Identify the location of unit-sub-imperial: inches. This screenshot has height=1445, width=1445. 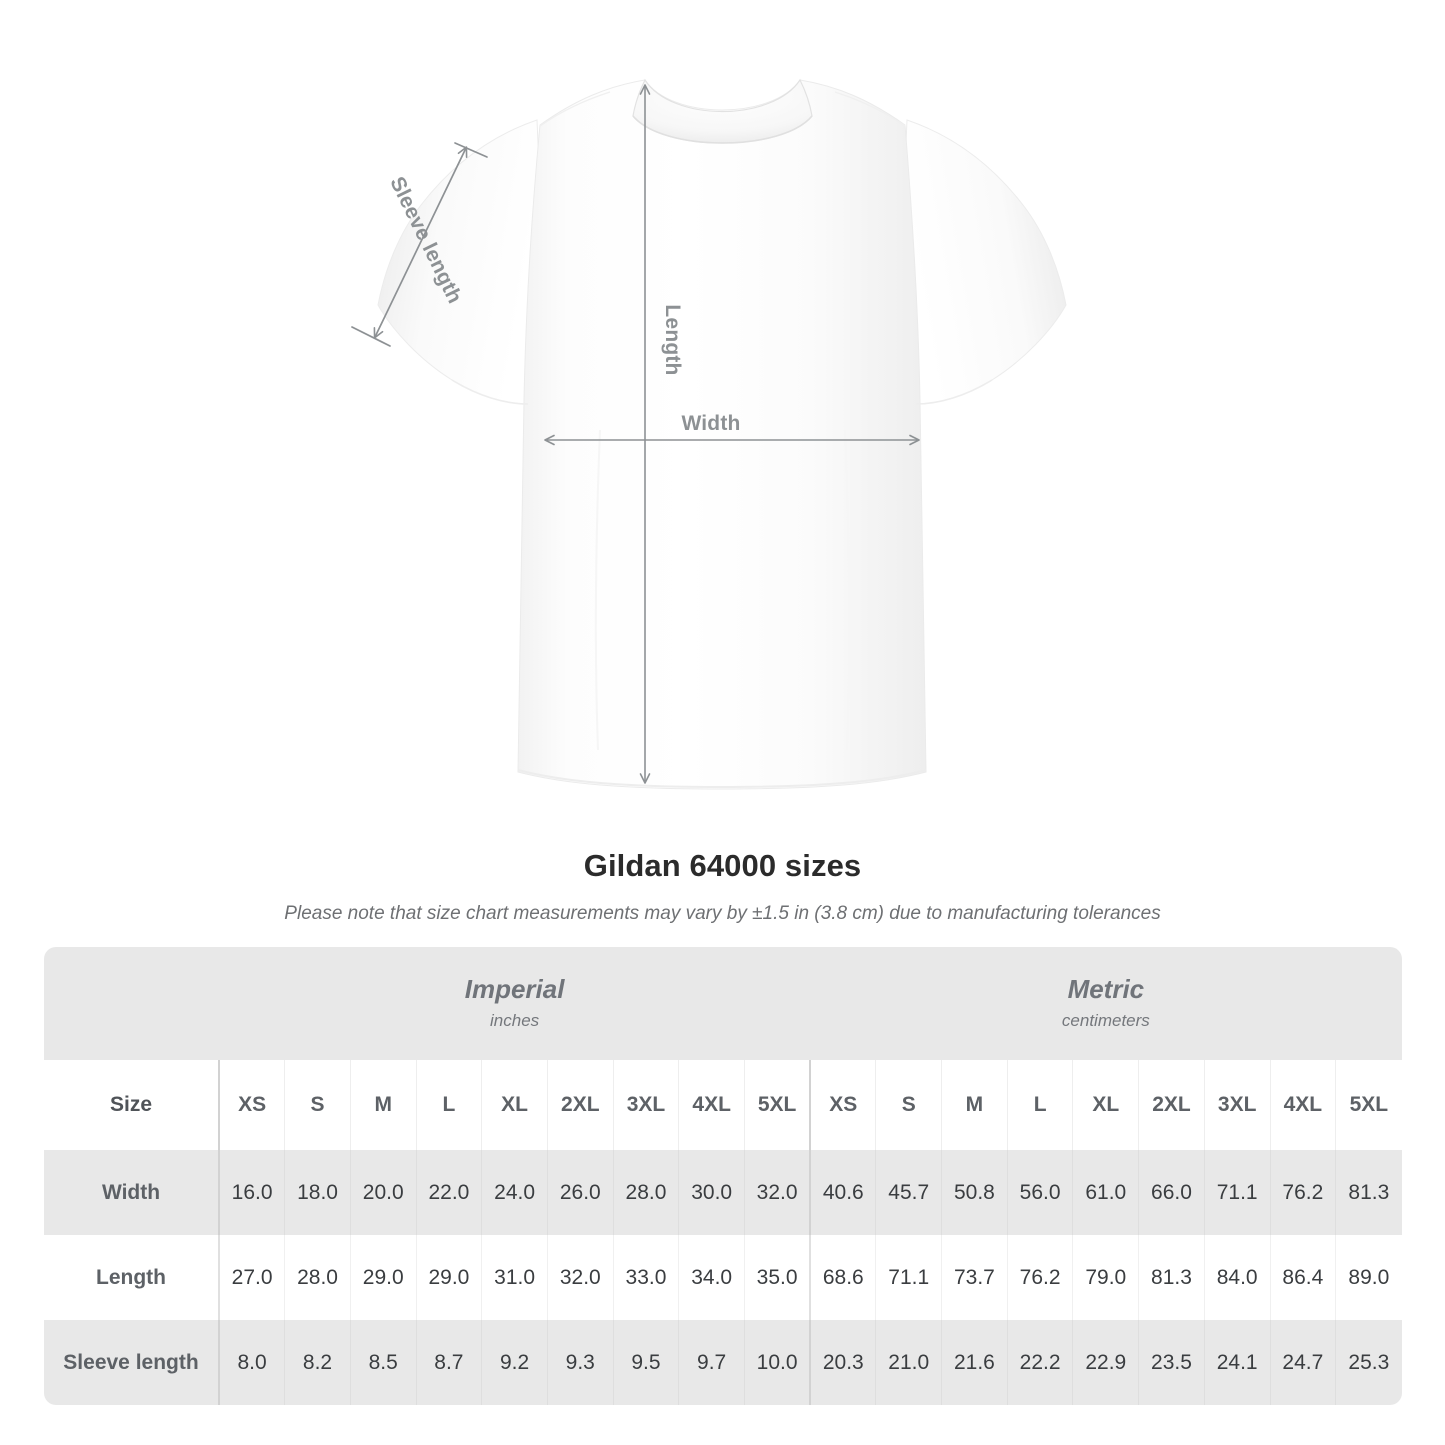
(515, 1020).